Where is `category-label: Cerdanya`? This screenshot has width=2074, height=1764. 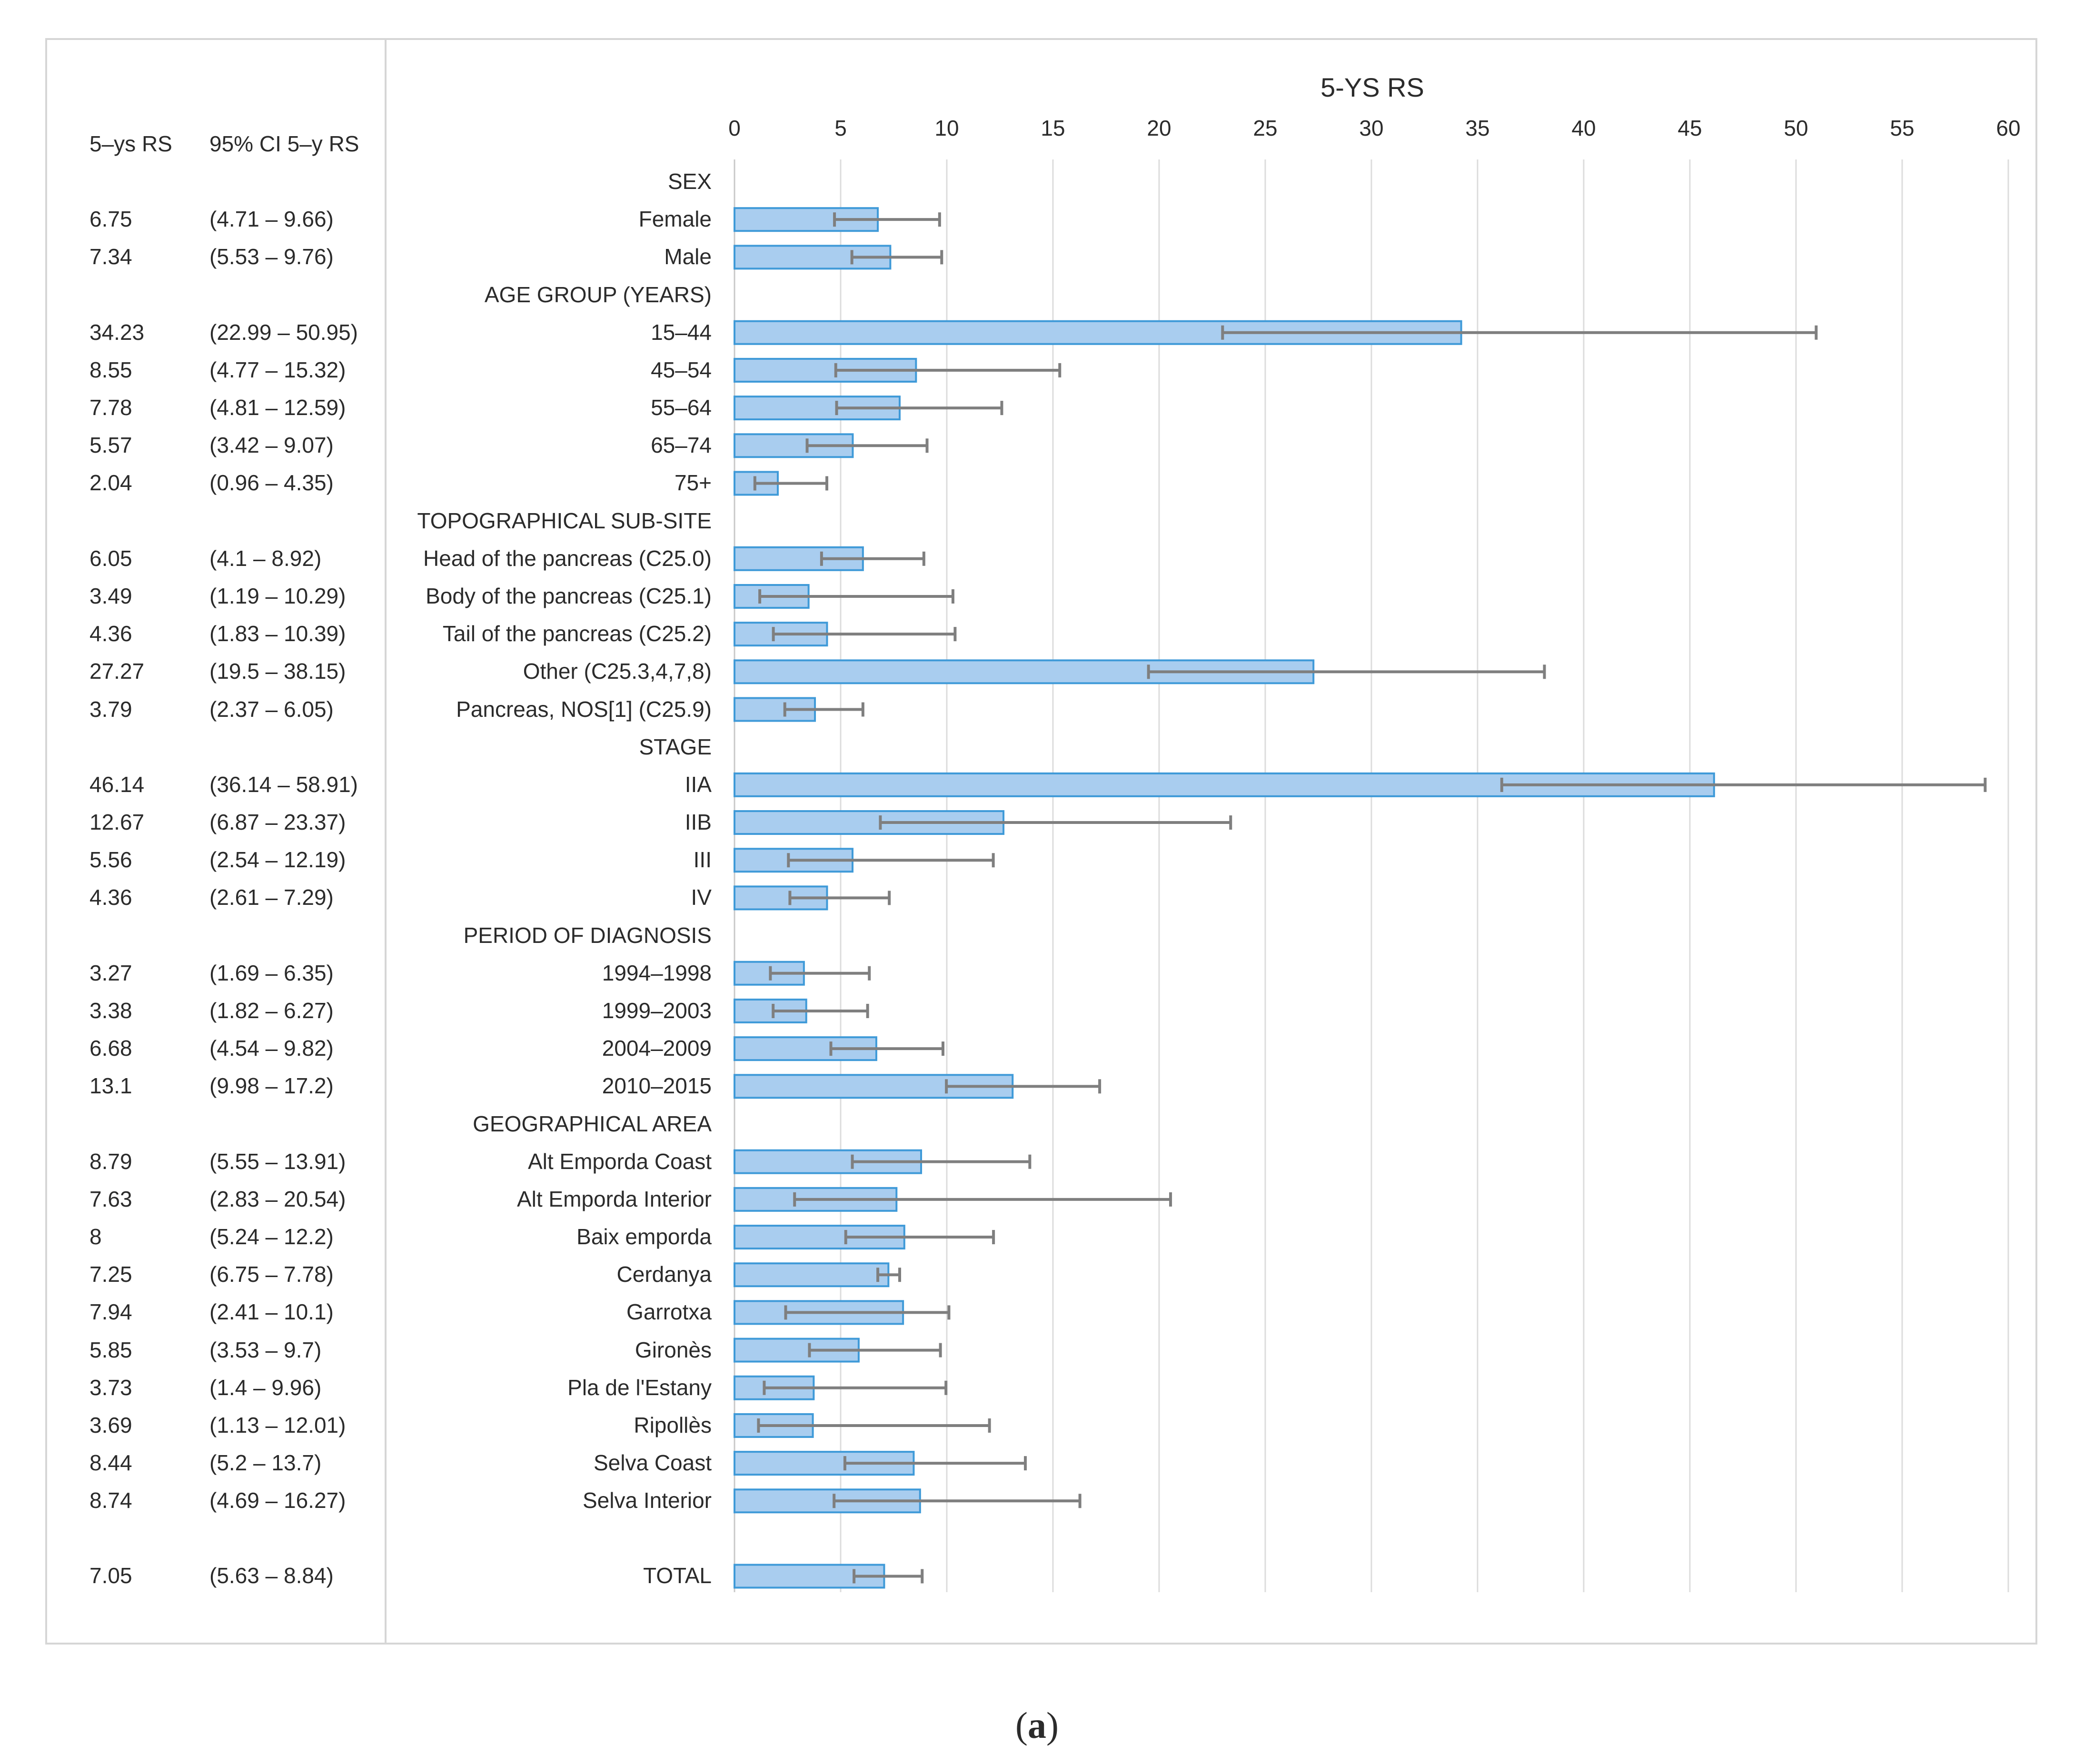
category-label: Cerdanya is located at coordinates (664, 1274).